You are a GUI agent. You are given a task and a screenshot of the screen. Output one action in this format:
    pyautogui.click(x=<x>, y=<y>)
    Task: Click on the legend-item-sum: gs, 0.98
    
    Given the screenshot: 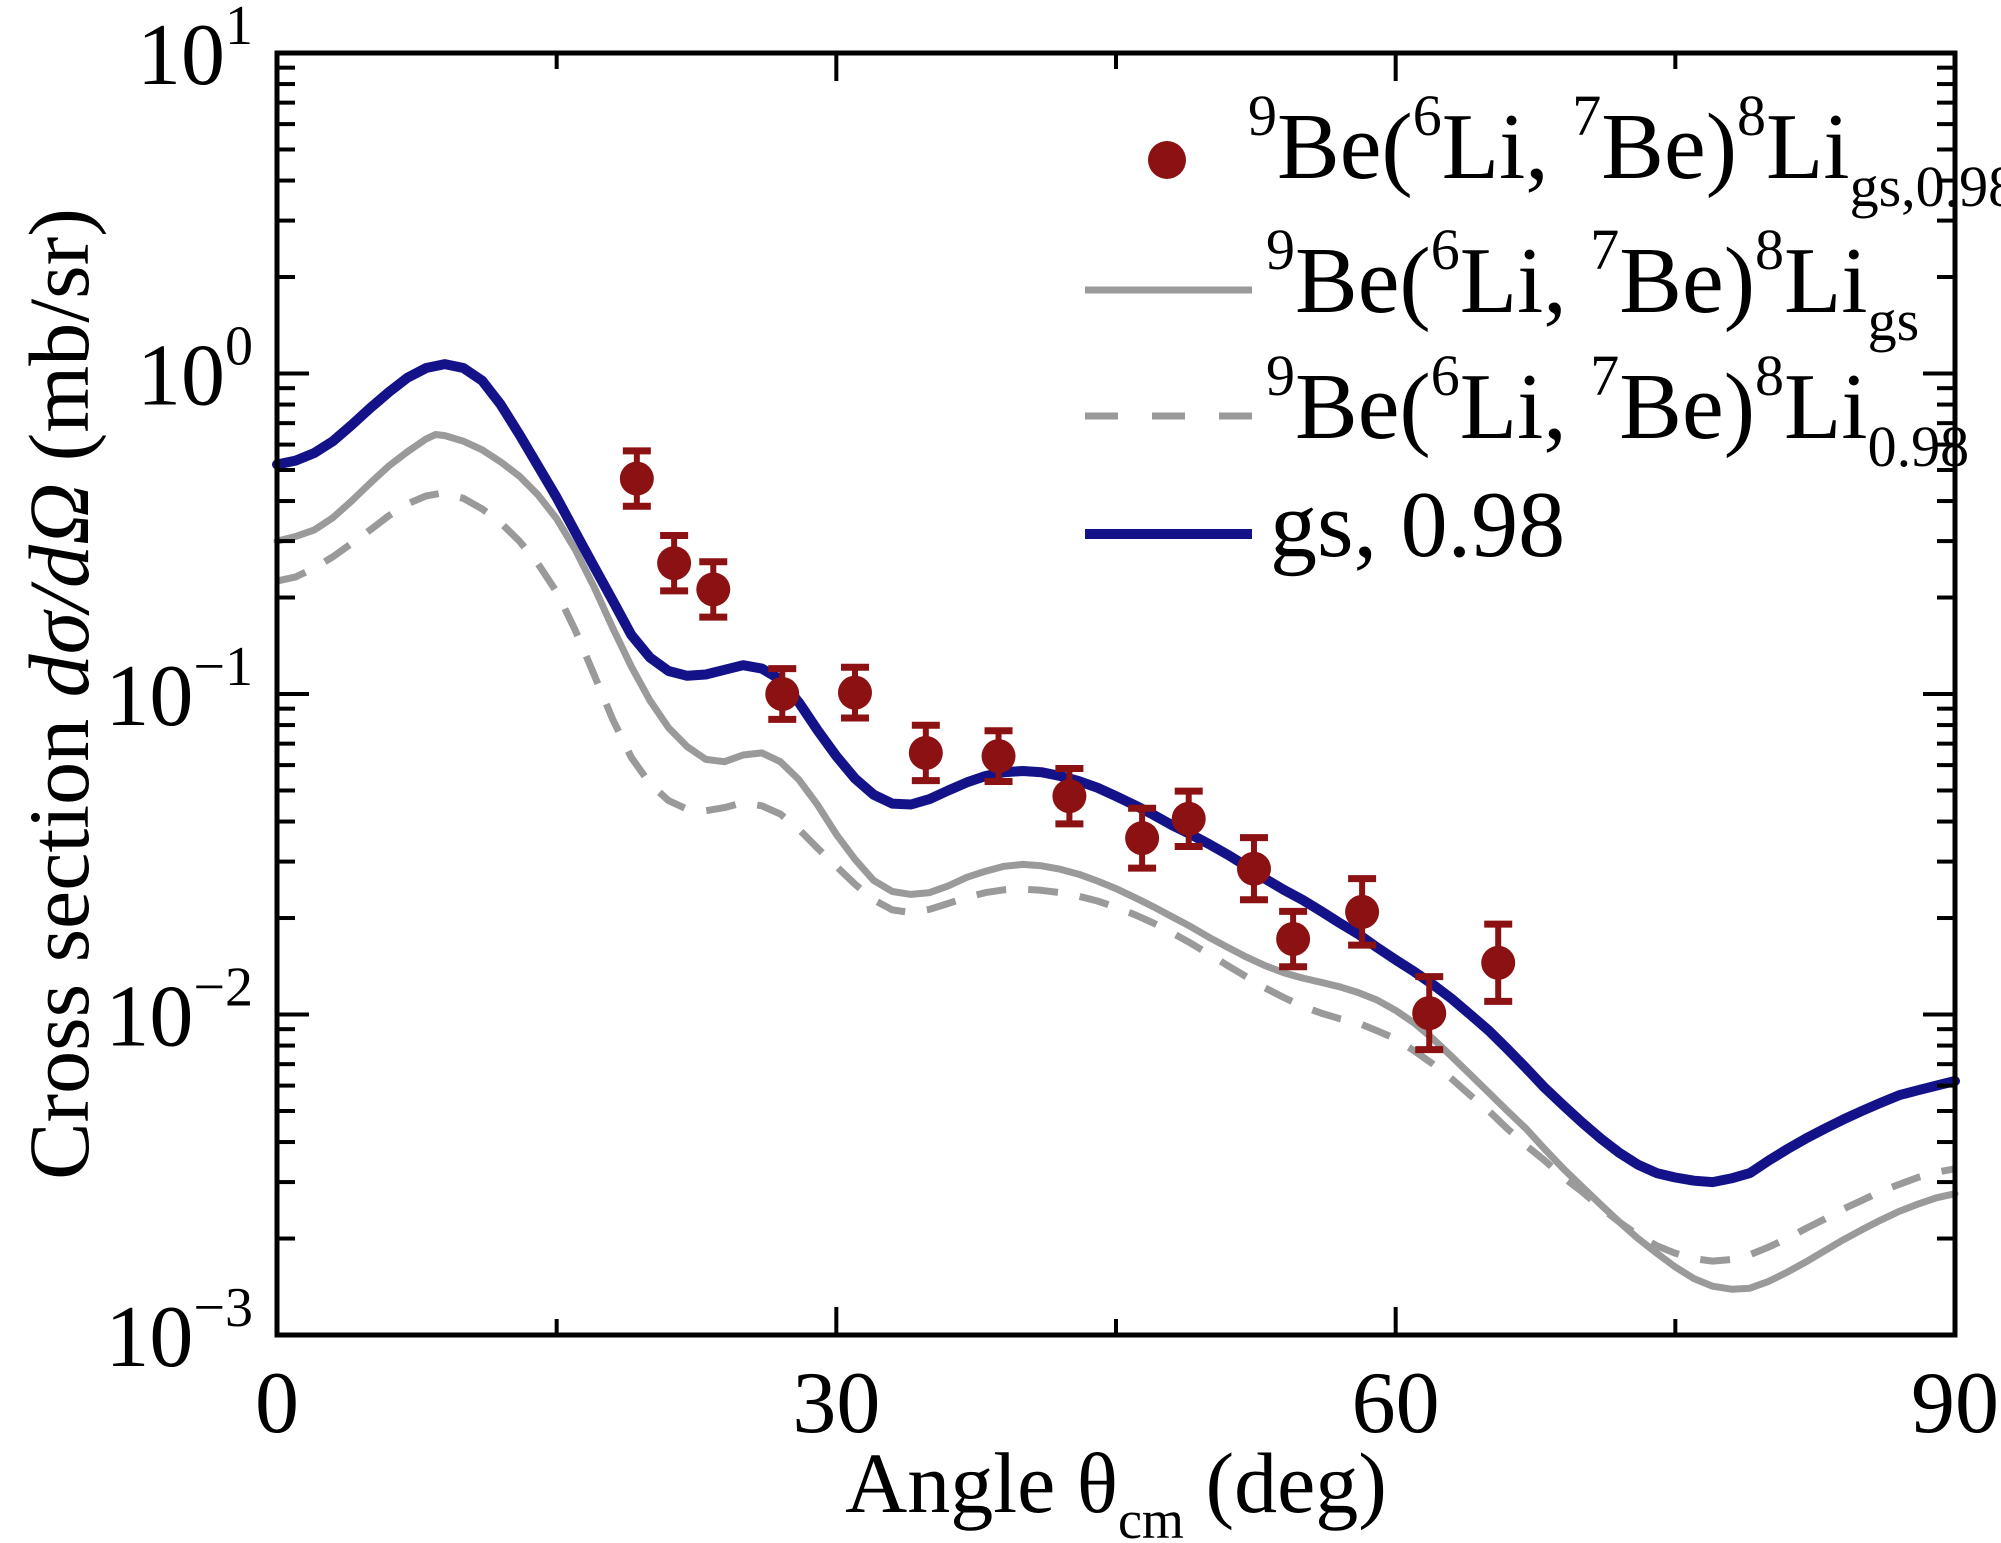 What is the action you would take?
    pyautogui.click(x=1325, y=525)
    